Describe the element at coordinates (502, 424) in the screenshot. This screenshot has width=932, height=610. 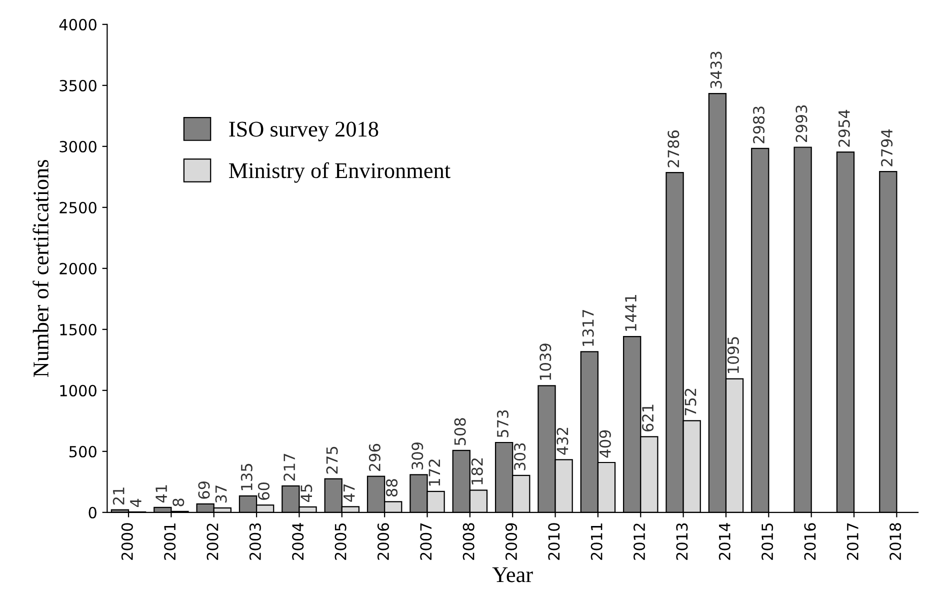
I see `data-label: 573` at that location.